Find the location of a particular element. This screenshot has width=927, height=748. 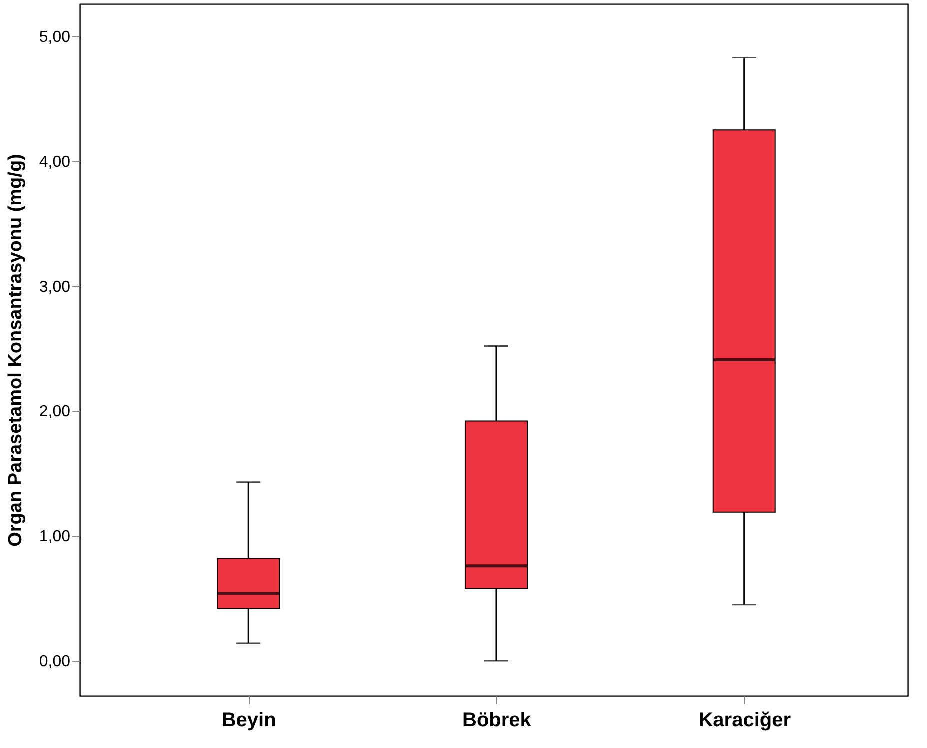

y-tick-label: 3,00 is located at coordinates (55, 287).